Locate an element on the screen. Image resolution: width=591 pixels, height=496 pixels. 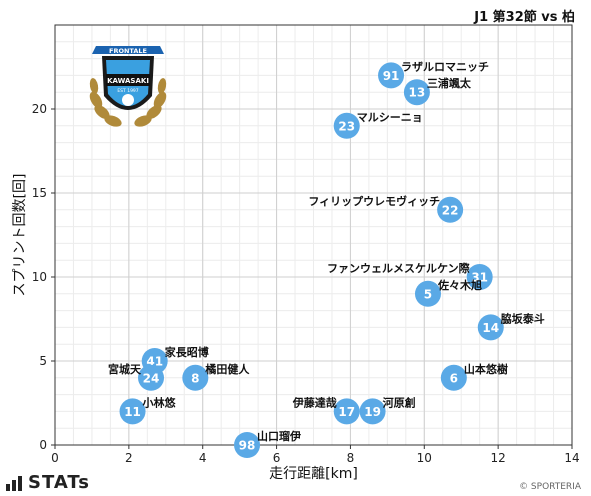
y-tick-label: 15 is located at coordinates (39, 193).